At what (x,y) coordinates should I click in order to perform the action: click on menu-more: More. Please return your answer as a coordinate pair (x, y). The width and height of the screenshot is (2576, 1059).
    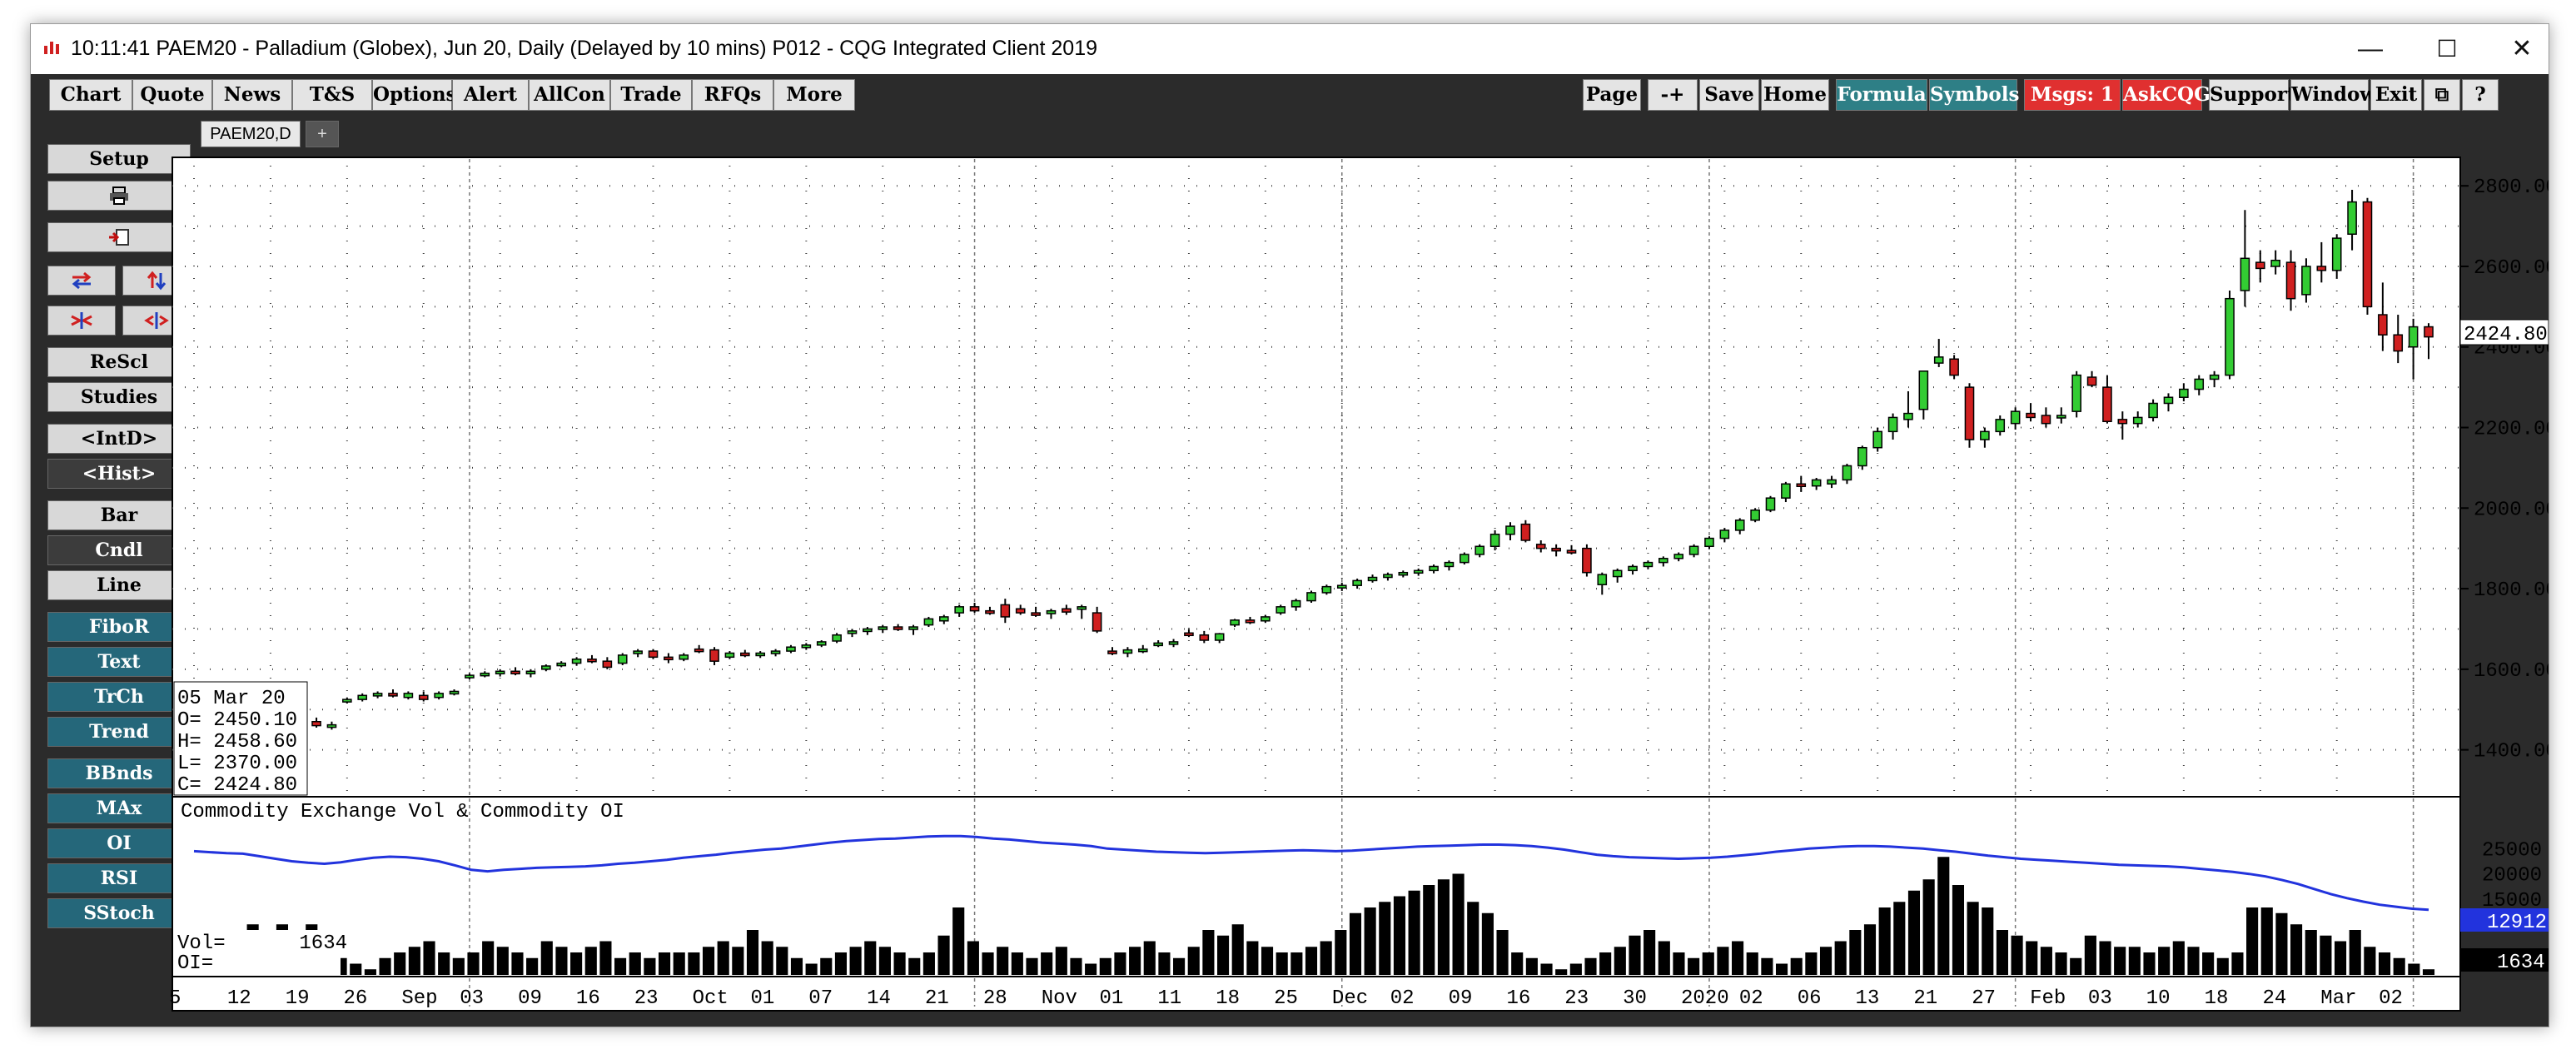
    Looking at the image, I should click on (814, 95).